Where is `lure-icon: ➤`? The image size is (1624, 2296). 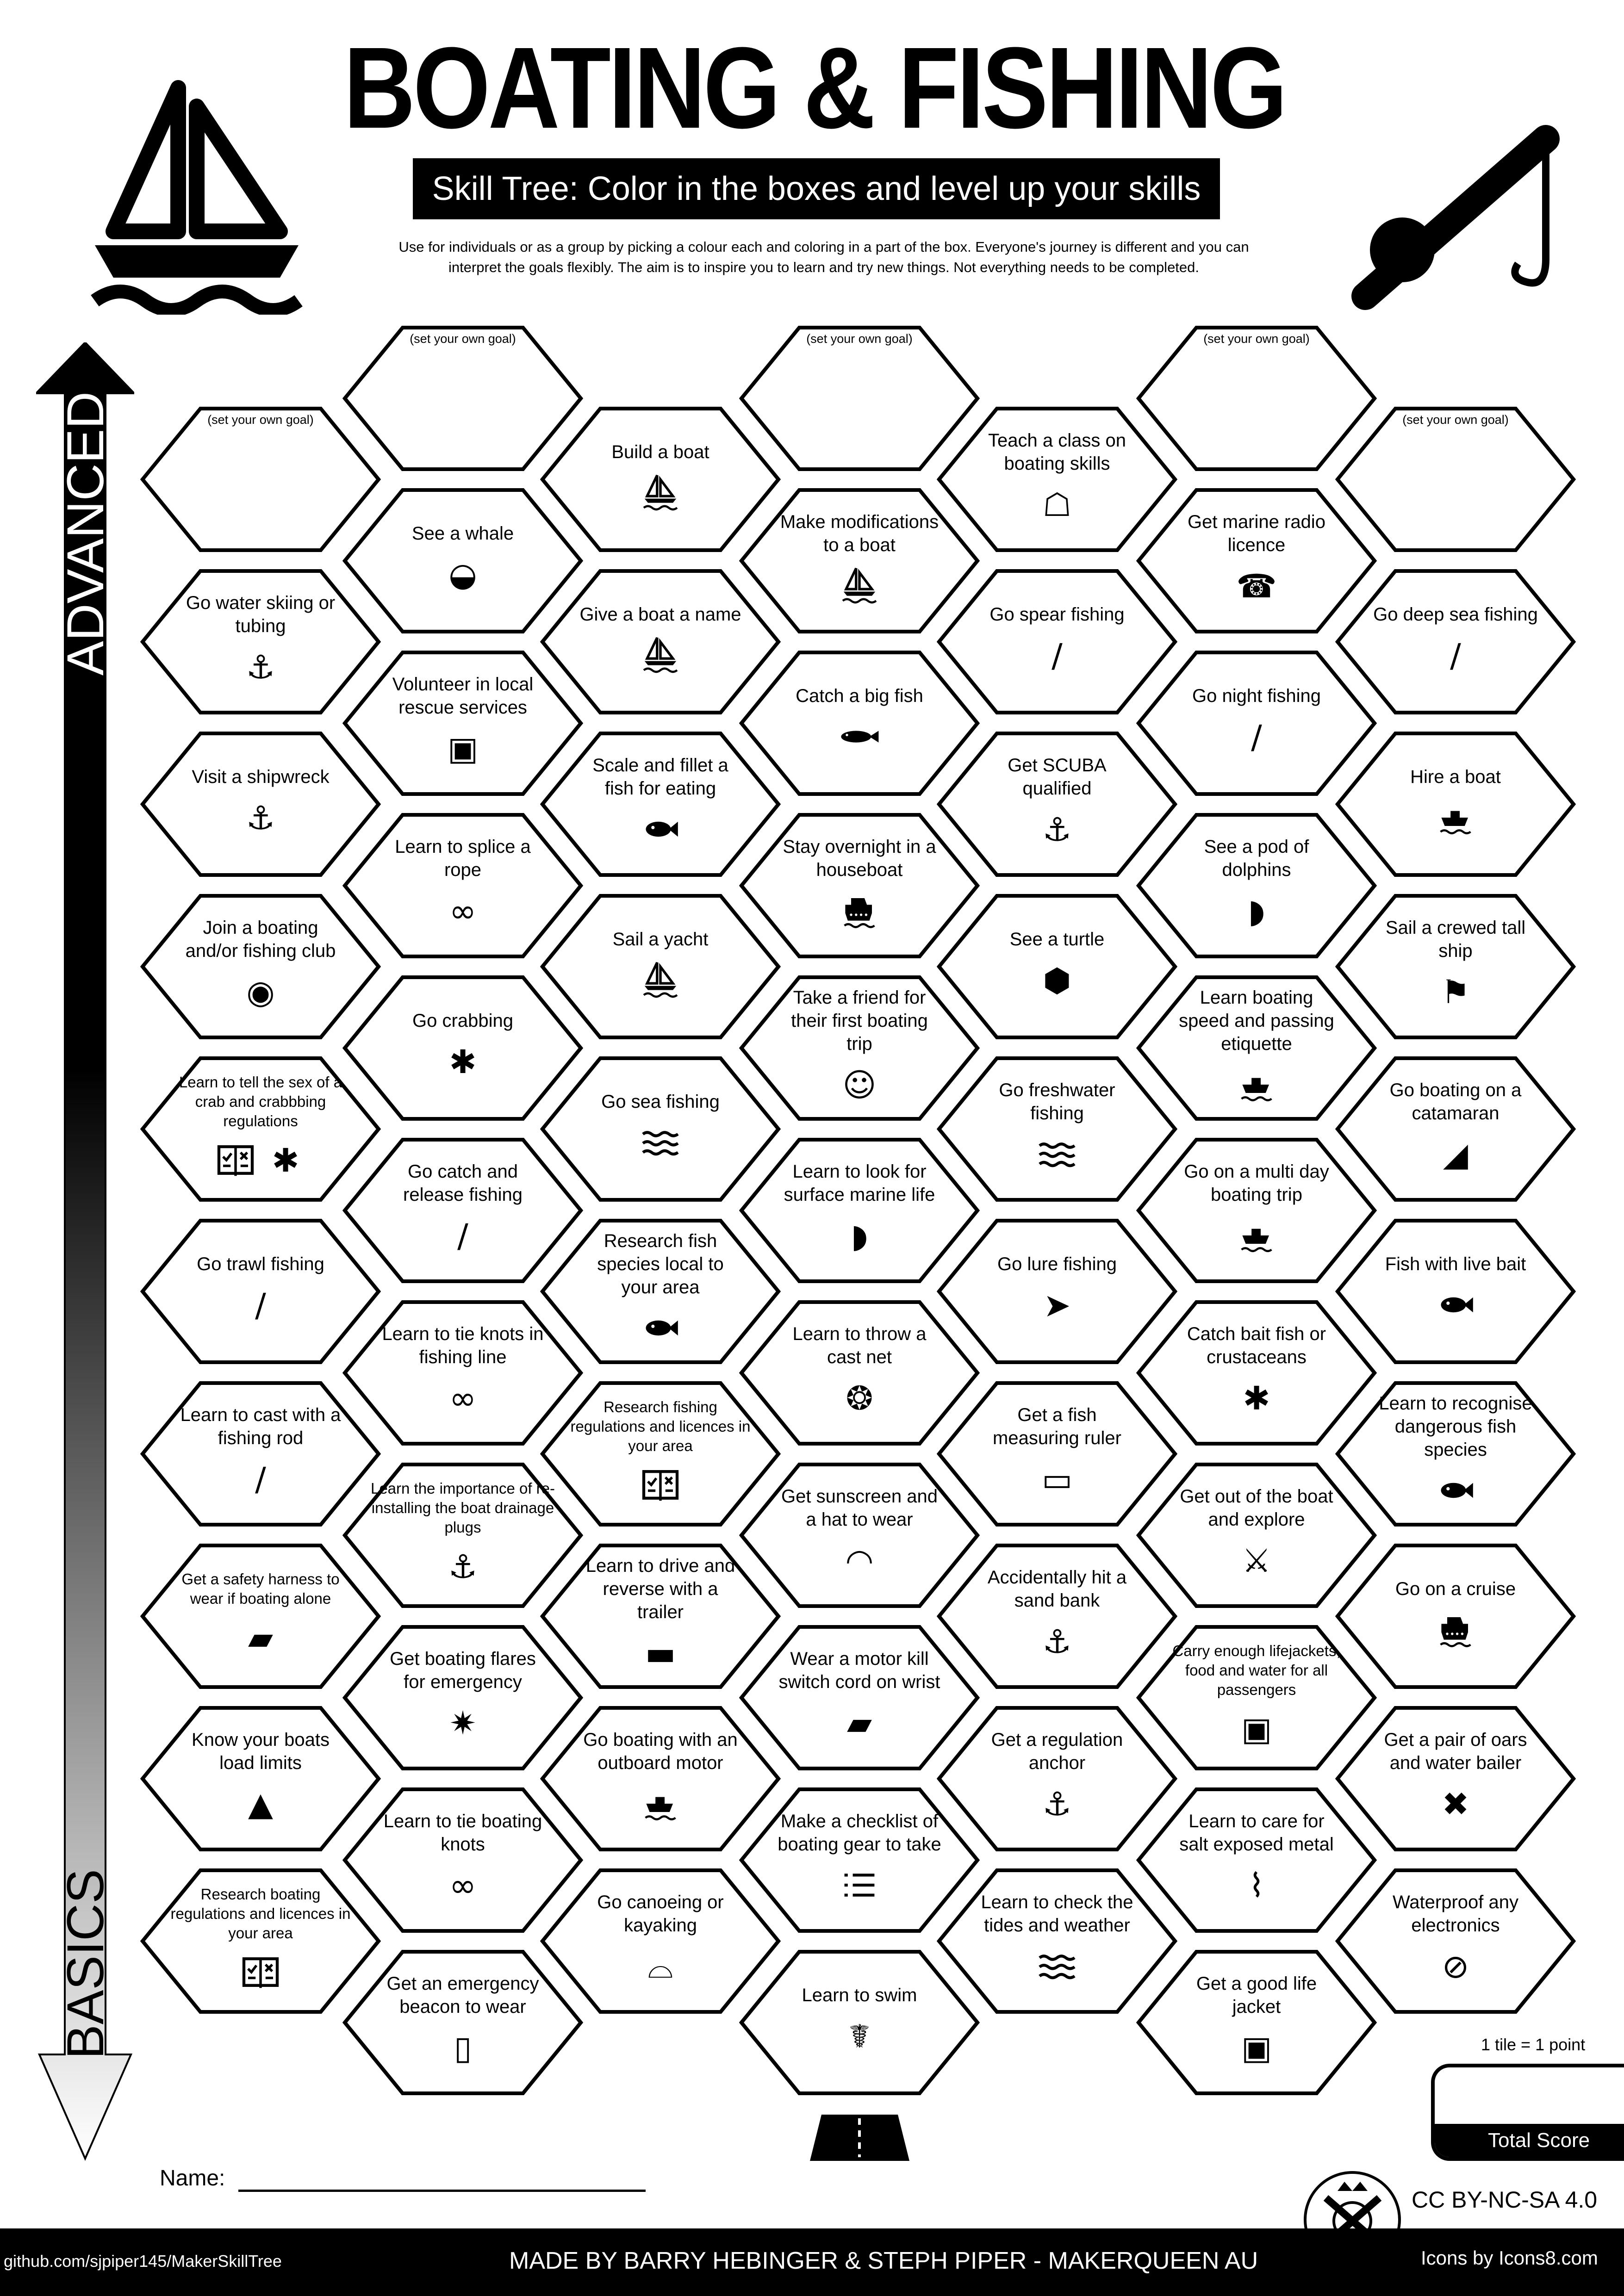 lure-icon: ➤ is located at coordinates (1057, 1305).